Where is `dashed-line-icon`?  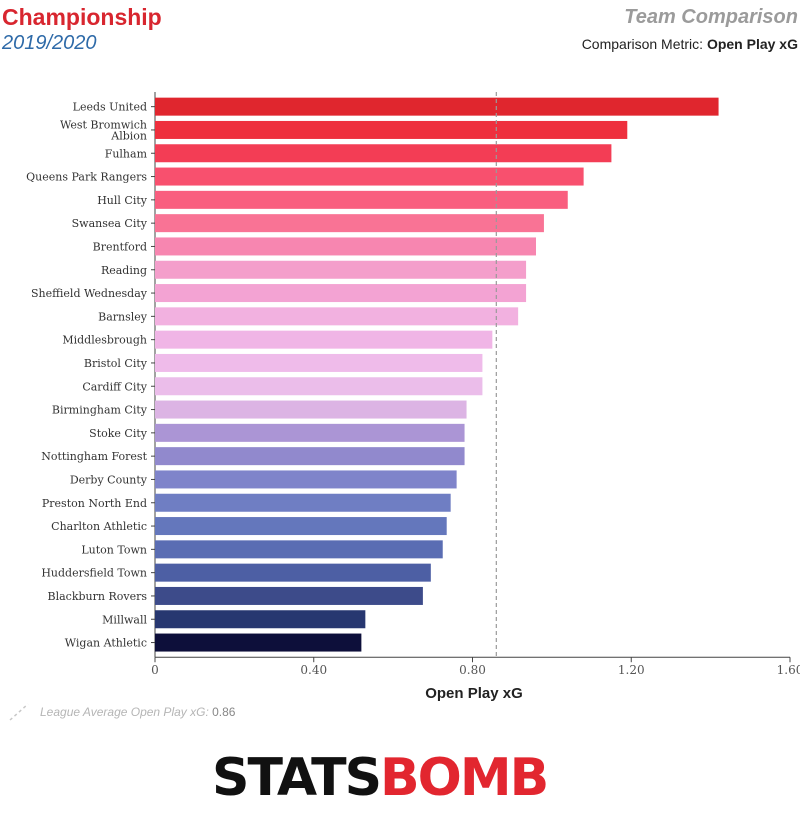 dashed-line-icon is located at coordinates (19, 712).